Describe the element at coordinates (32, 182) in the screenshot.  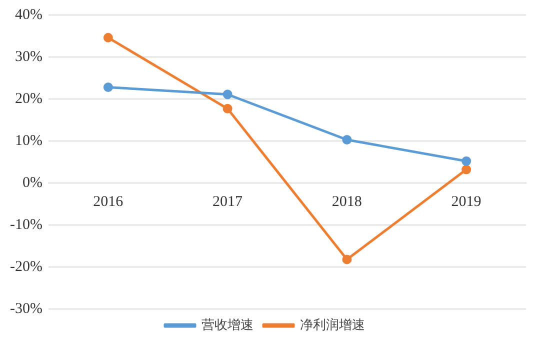
I see `y-tick-label: 0%` at that location.